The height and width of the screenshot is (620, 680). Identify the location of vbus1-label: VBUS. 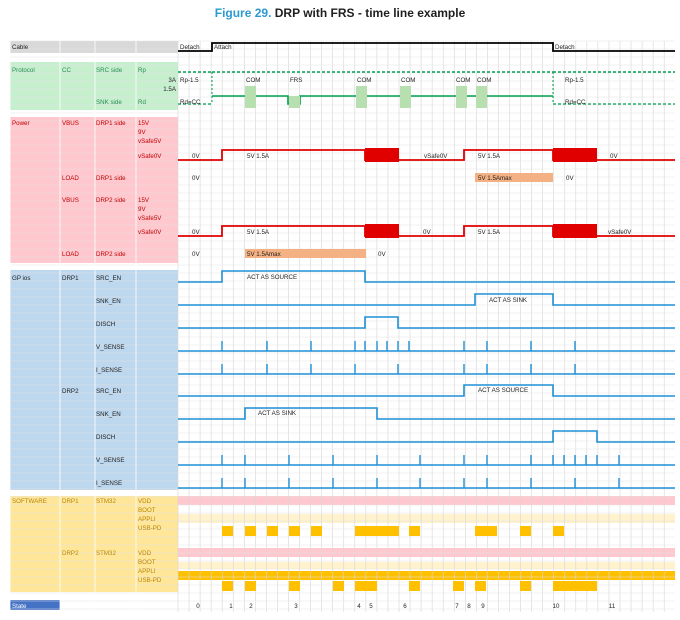
(70, 123).